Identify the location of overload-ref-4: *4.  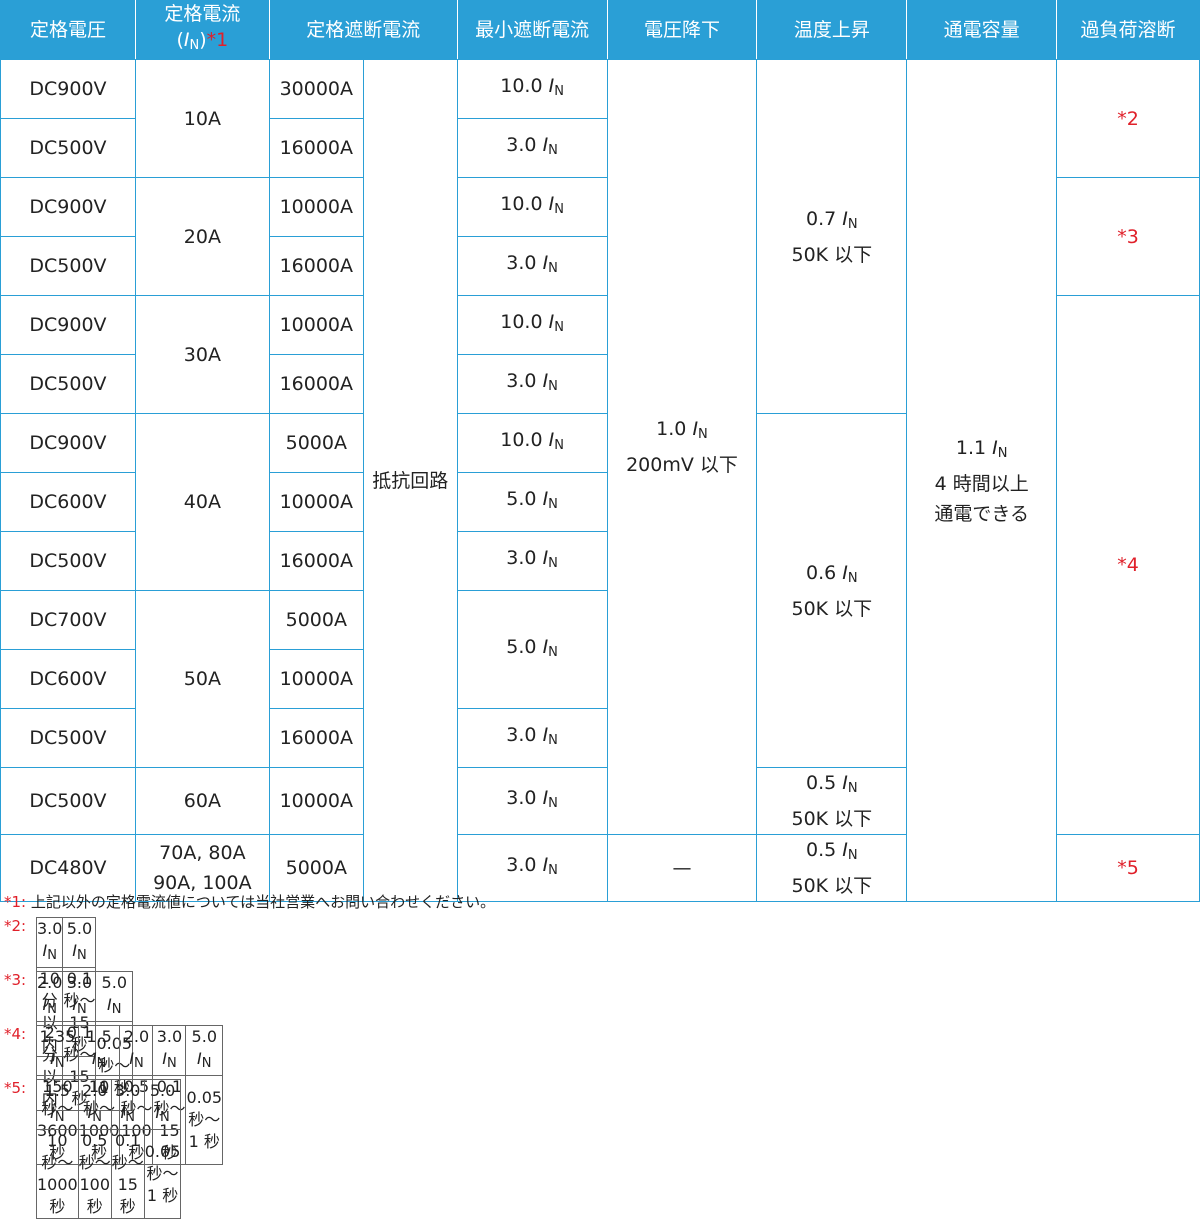
(1128, 565).